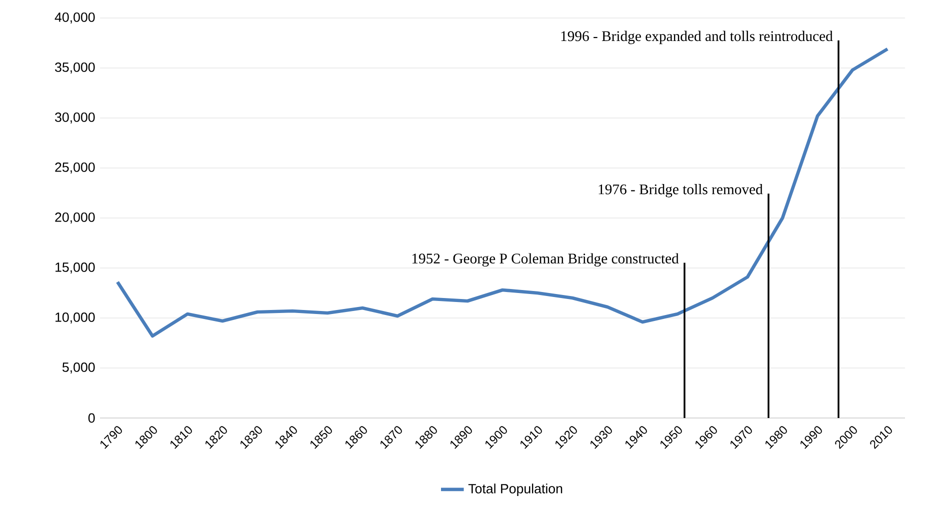 The image size is (940, 508). Describe the element at coordinates (75, 68) in the screenshot. I see `y-tick-label: 35,000` at that location.